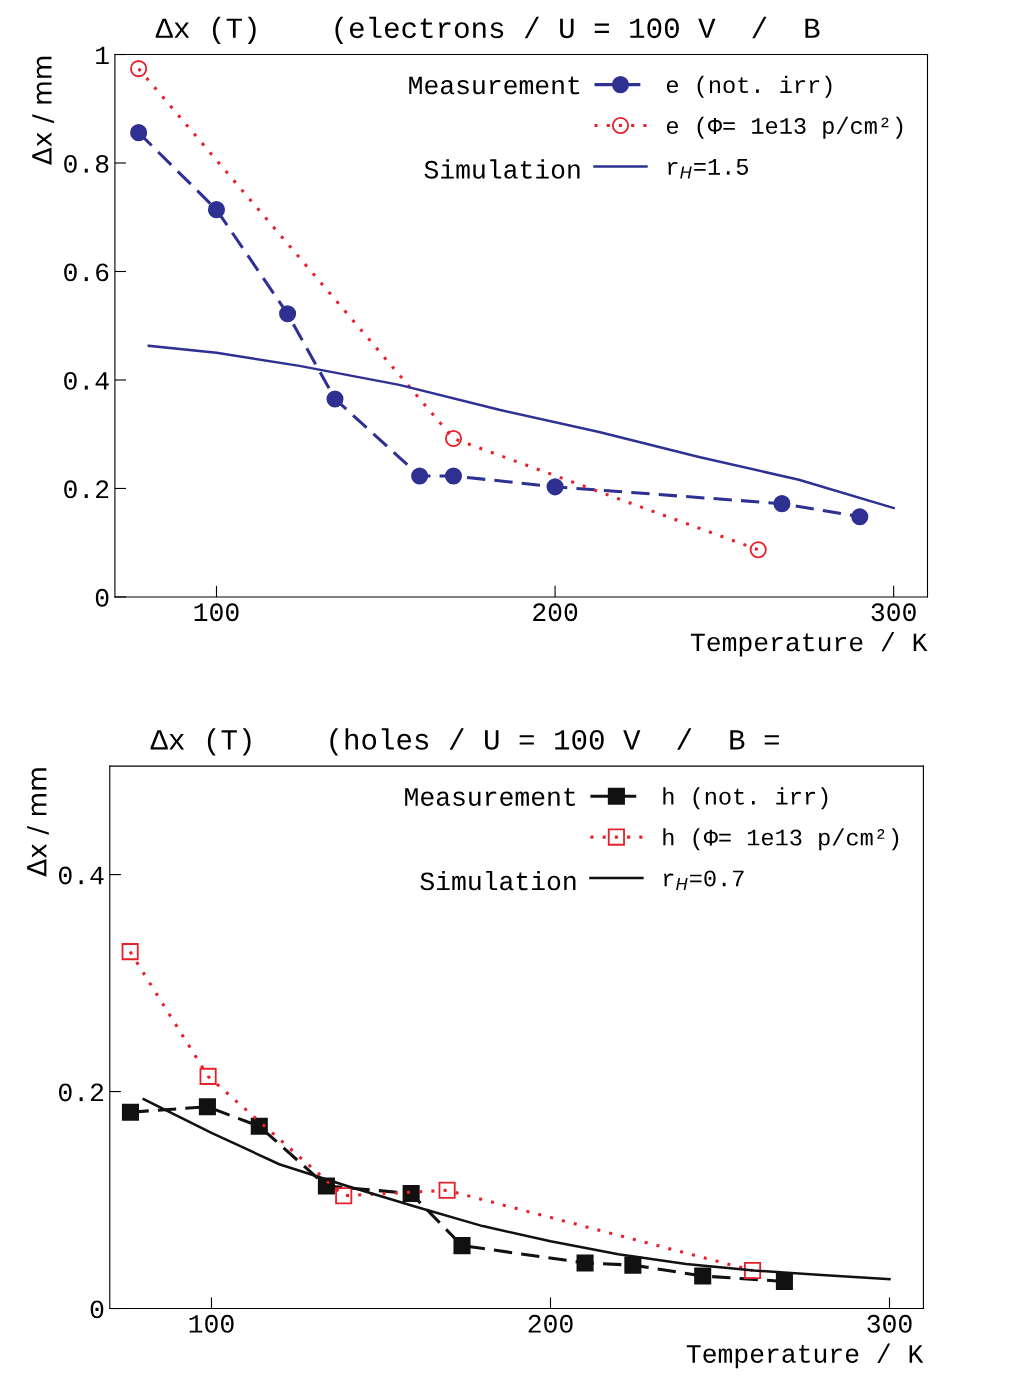 The width and height of the screenshot is (1026, 1398). Describe the element at coordinates (781, 839) in the screenshot. I see `legend-label: h (Φ= 1e13 p/cm²)` at that location.